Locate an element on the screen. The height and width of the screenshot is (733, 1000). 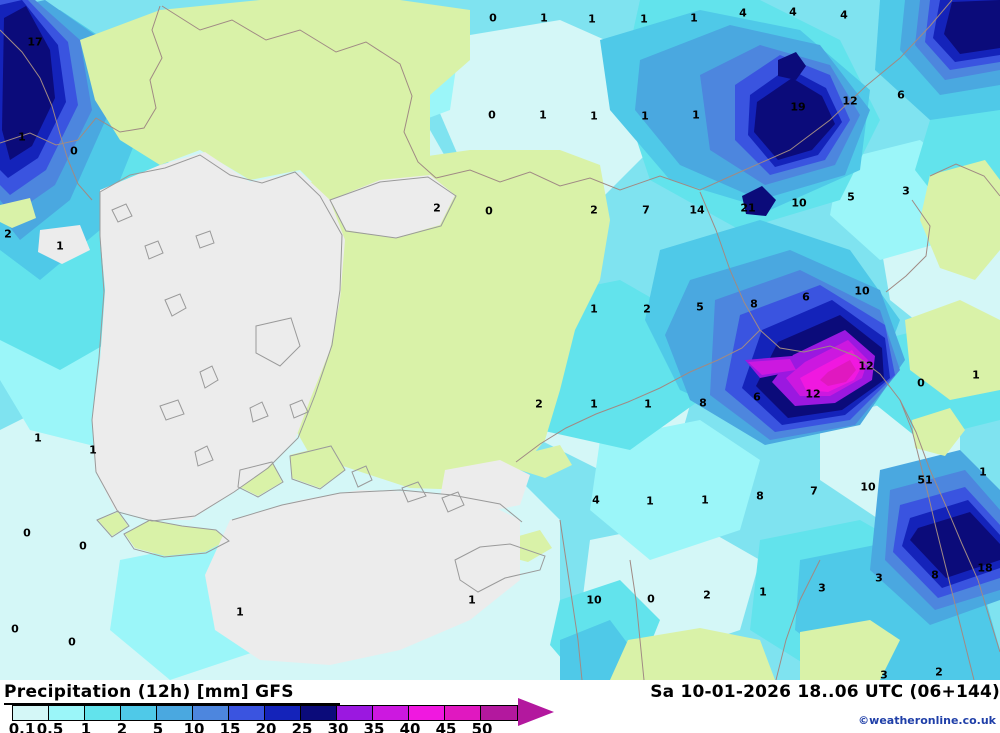
title-underline is located at coordinates (172, 704).